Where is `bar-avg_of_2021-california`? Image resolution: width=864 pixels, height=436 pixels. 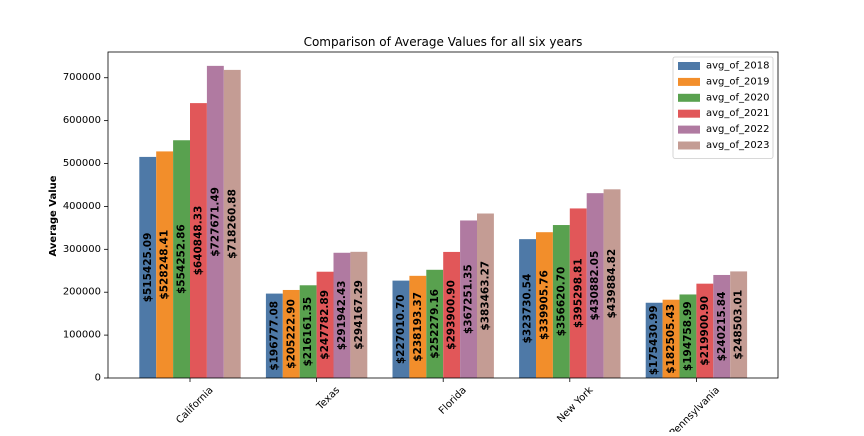 bar-avg_of_2021-california is located at coordinates (198, 241).